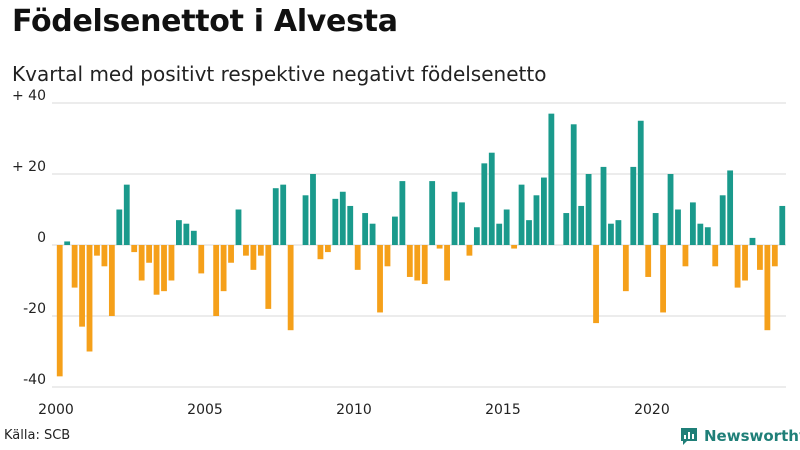 The height and width of the screenshot is (450, 800). I want to click on x-tick-label: 2010, so click(354, 410).